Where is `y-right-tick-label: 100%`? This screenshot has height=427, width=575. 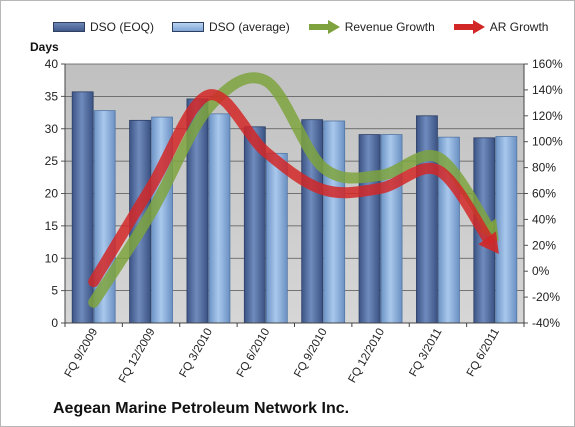 y-right-tick-label: 100% is located at coordinates (547, 142).